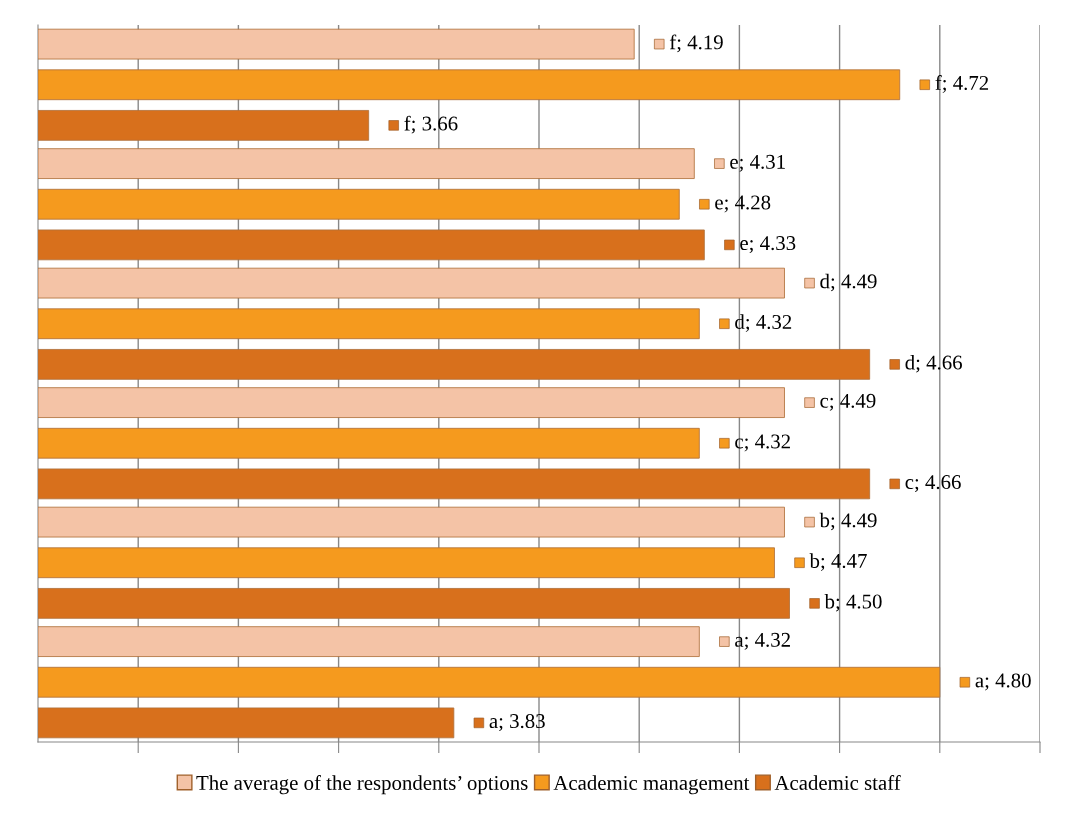 Image resolution: width=1065 pixels, height=818 pixels. Describe the element at coordinates (848, 282) in the screenshot. I see `data-label: d; 4.49` at that location.